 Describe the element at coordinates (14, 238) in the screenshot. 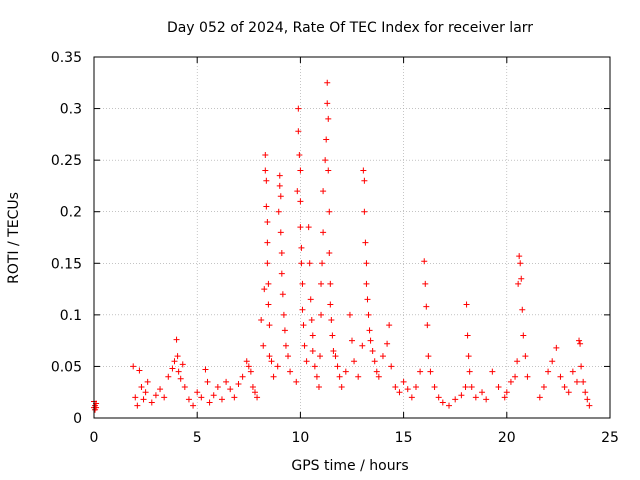

I see `y-axis-label: ROTI / TECUs` at that location.